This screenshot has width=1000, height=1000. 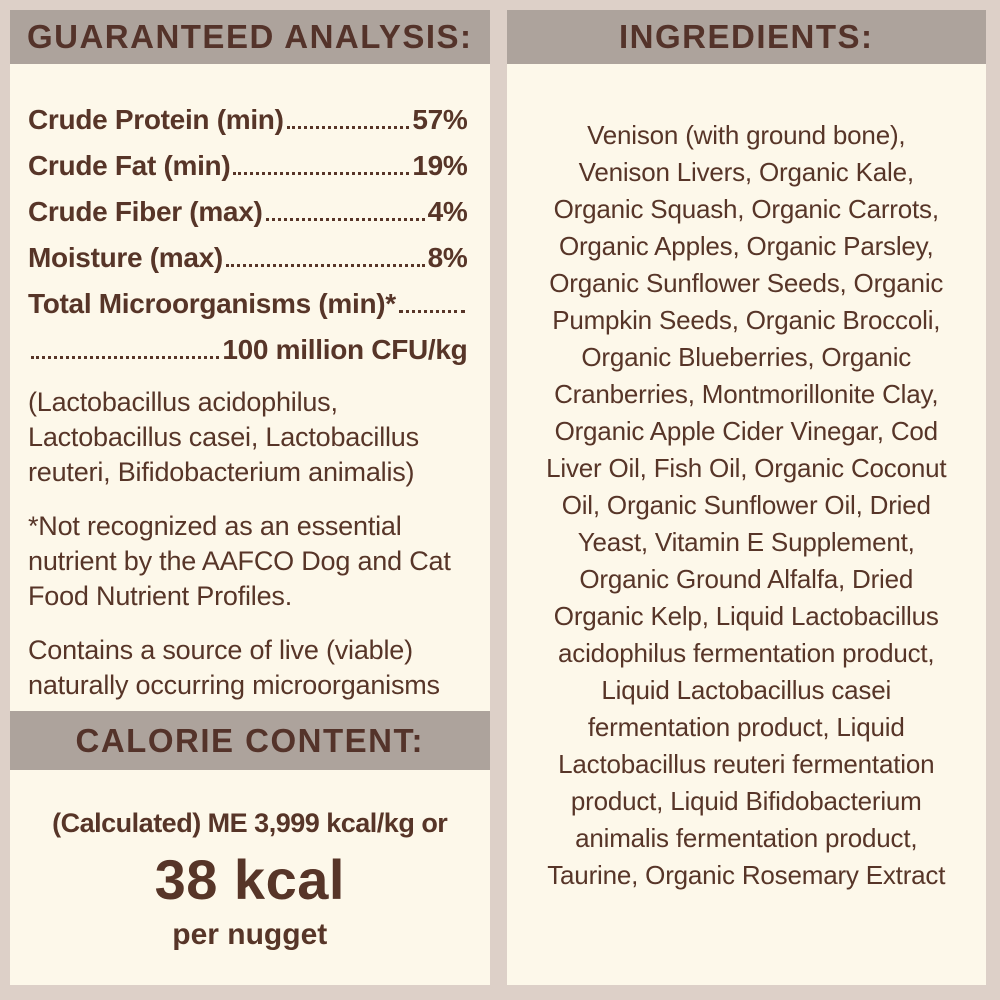 I want to click on calorie-content-header: CALORIE CONTENT:, so click(x=250, y=740).